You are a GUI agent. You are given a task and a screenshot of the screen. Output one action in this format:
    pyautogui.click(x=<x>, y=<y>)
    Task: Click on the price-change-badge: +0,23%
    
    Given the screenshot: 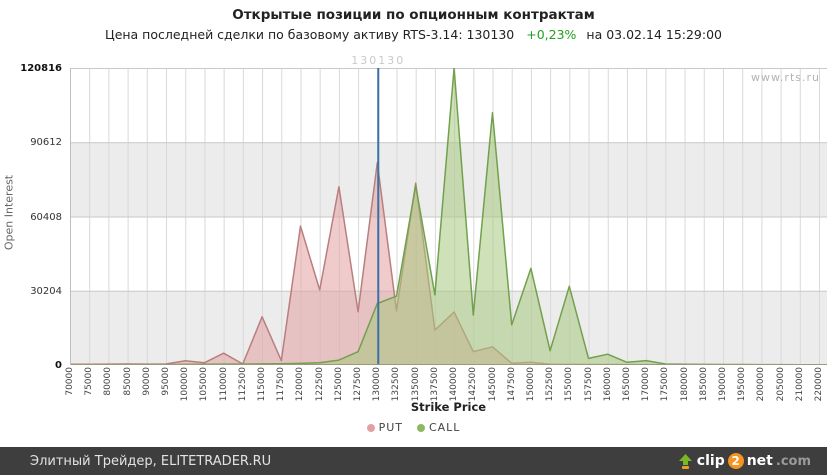 What is the action you would take?
    pyautogui.click(x=551, y=34)
    